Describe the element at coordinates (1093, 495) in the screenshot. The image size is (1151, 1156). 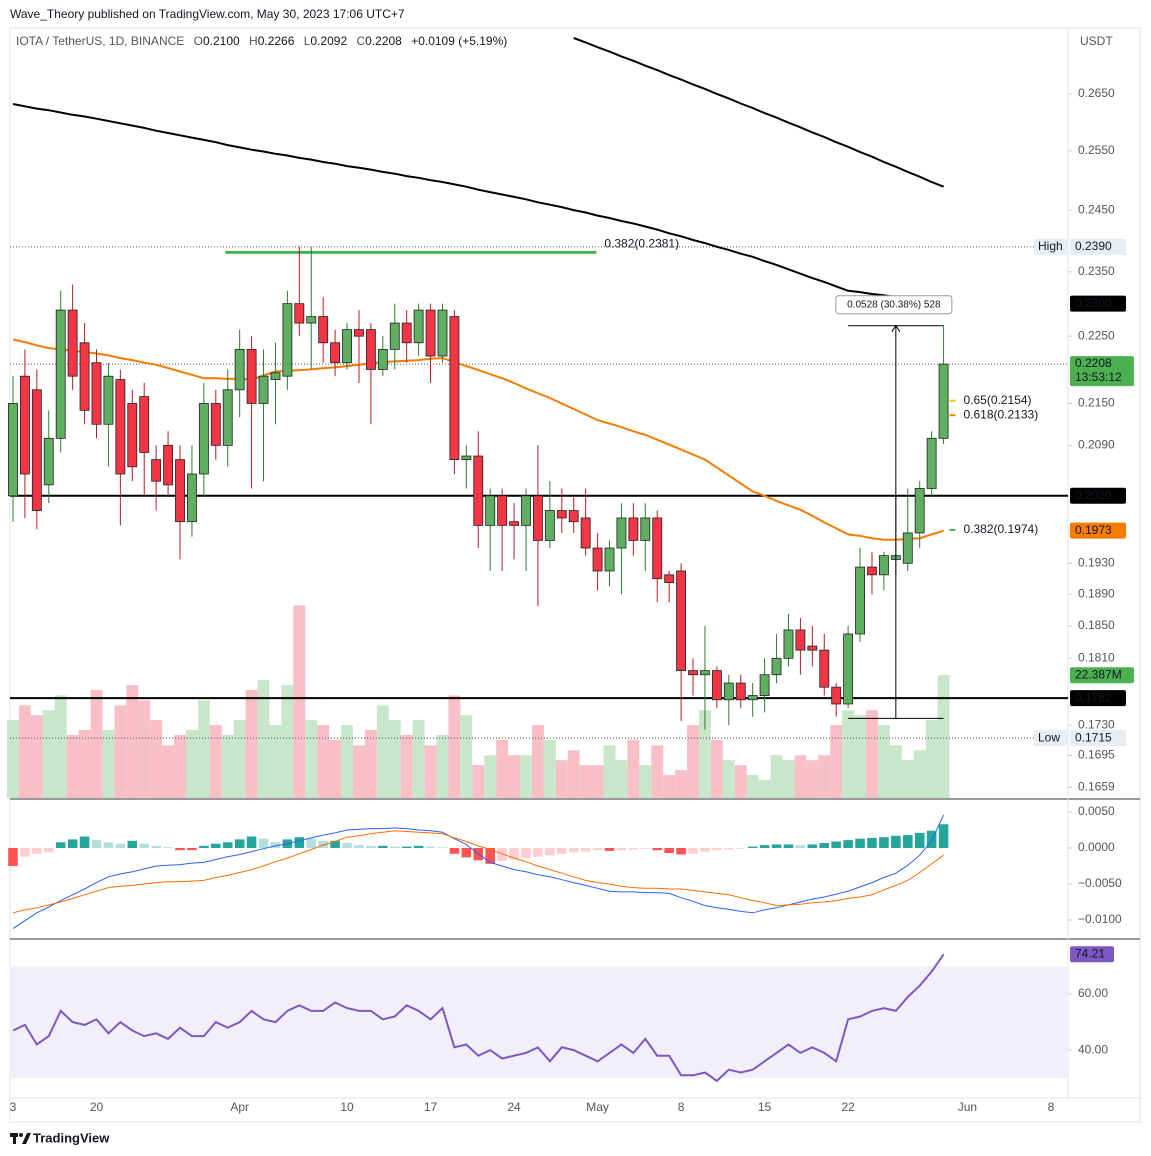
I see `price-tag: 0.2020` at that location.